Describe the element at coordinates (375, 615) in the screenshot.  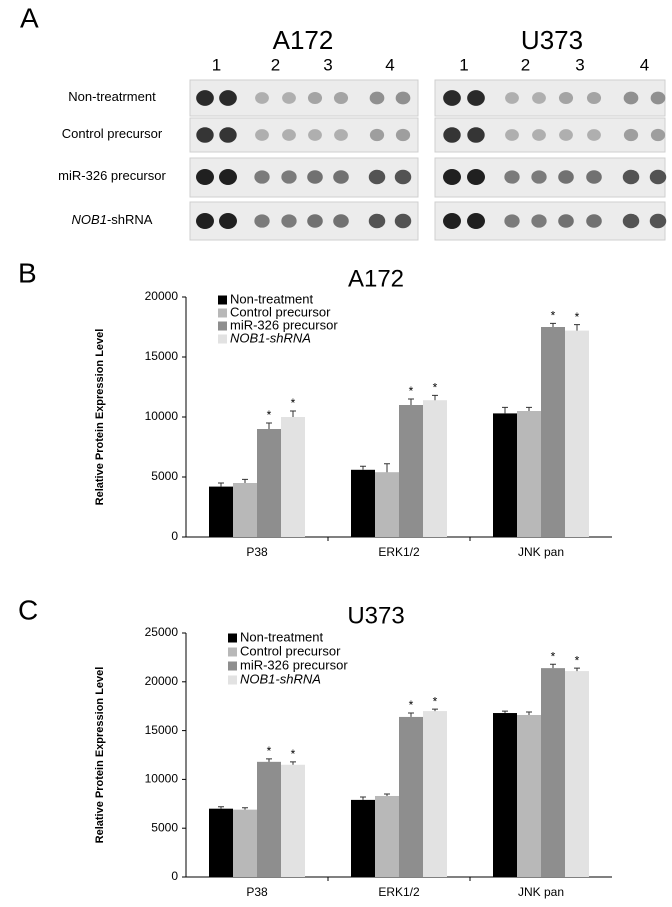
I see `chart-title: U373` at that location.